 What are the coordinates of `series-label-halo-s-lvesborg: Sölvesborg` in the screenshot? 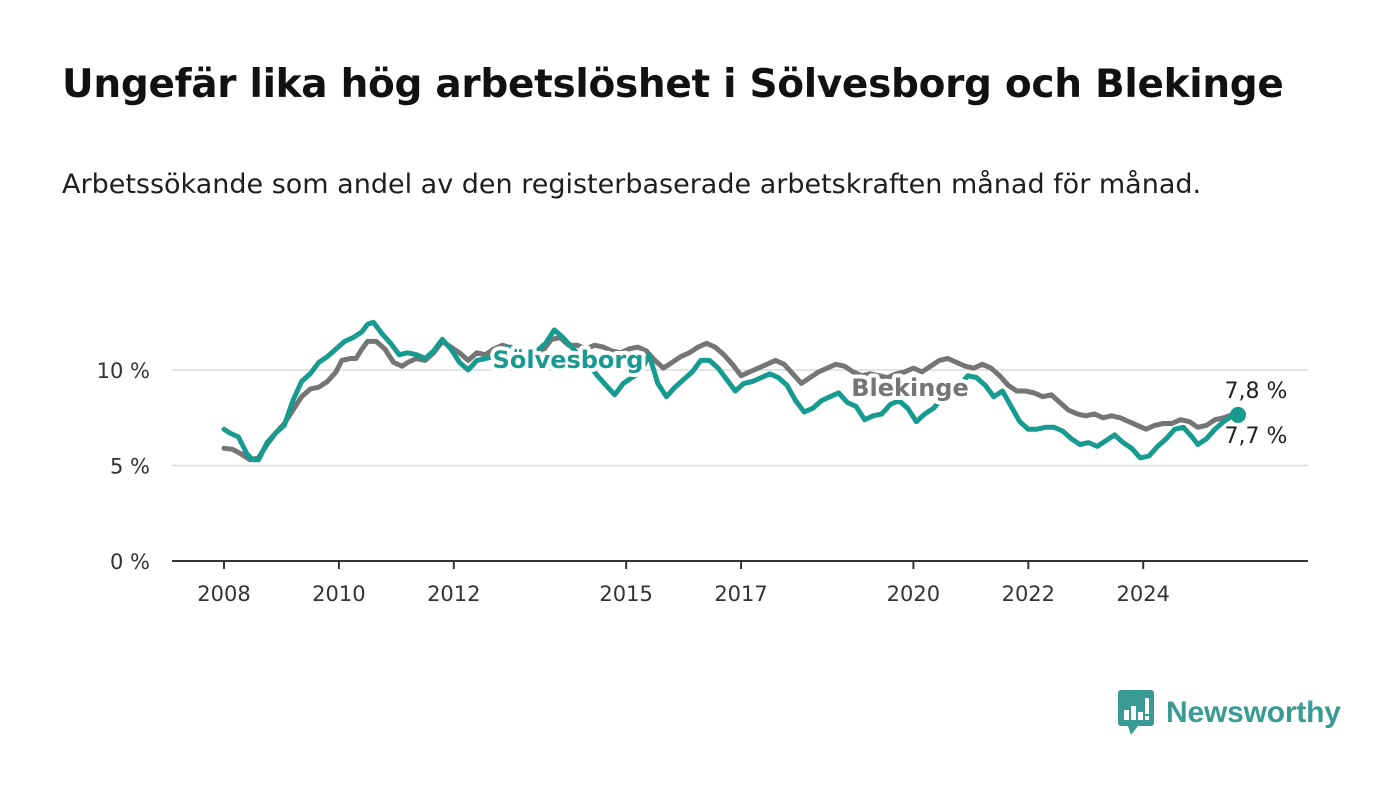 It's located at (568, 360).